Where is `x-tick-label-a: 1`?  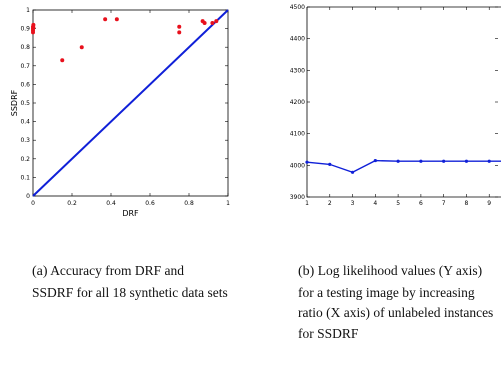
x-tick-label-a: 1 is located at coordinates (228, 203).